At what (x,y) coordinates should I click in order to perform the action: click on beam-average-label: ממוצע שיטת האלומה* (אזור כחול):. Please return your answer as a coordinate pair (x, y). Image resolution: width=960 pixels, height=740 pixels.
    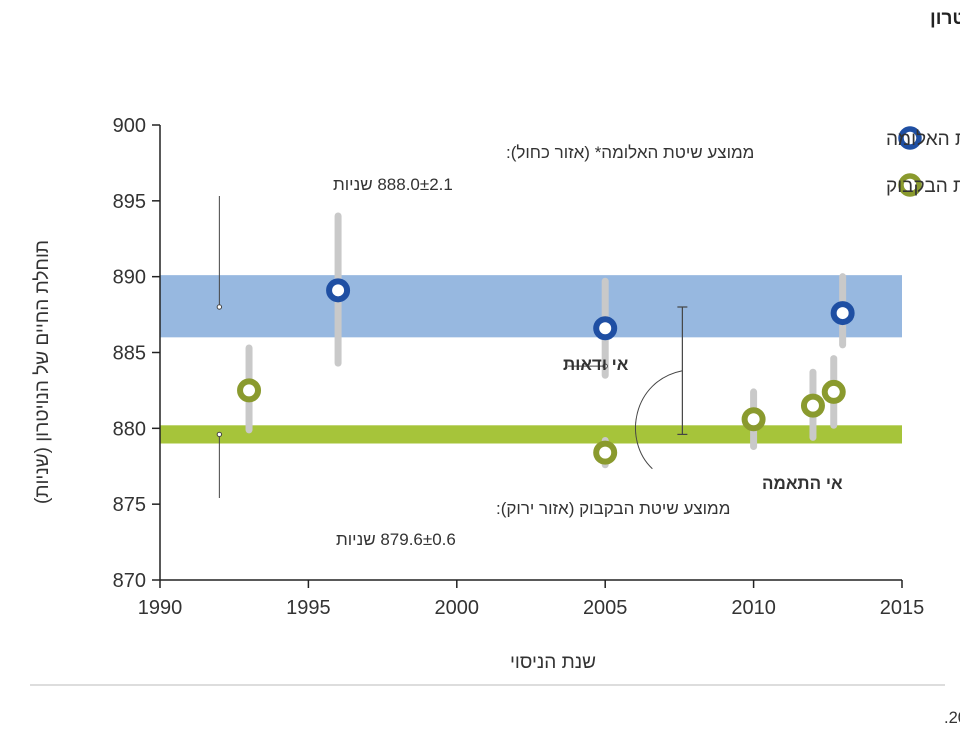
    Looking at the image, I should click on (630, 152).